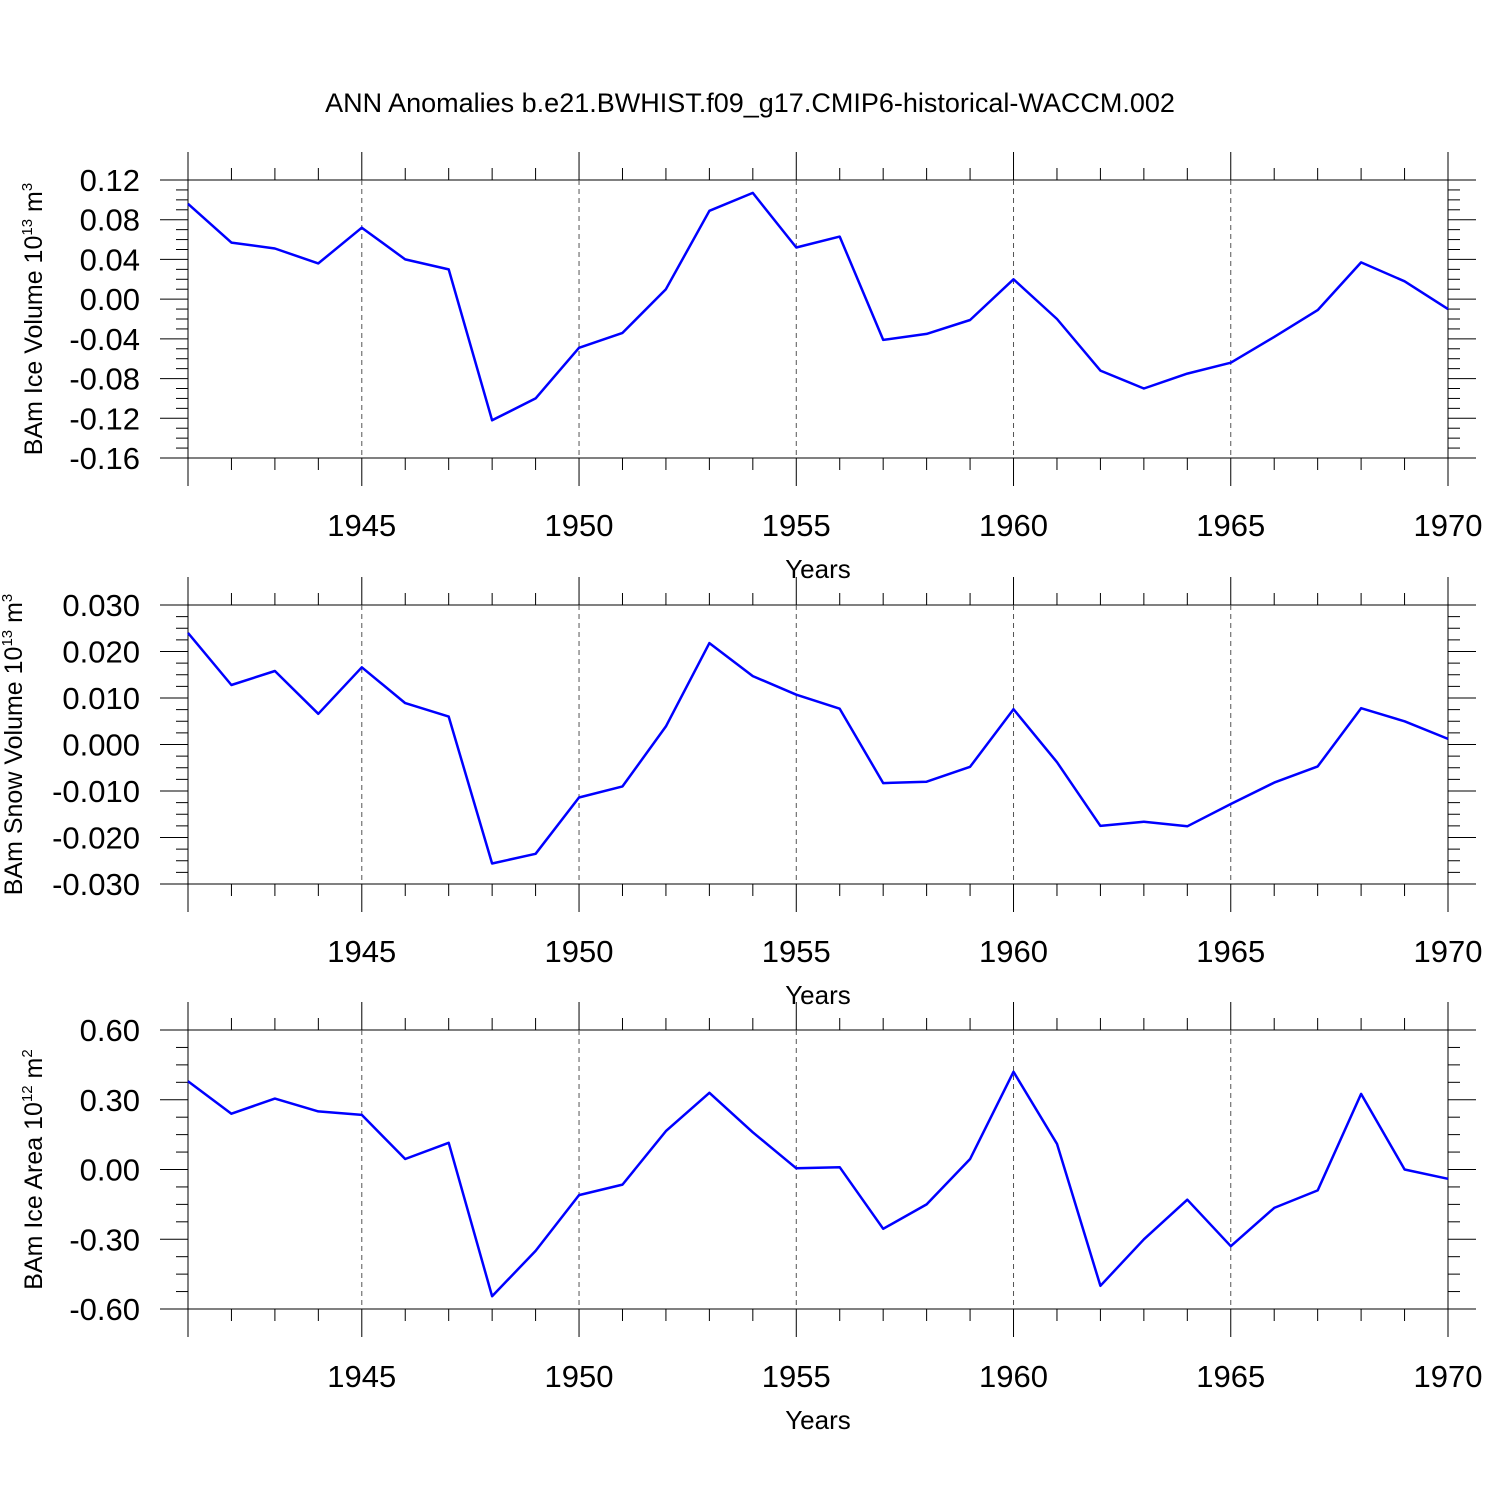 This screenshot has width=1500, height=1500. Describe the element at coordinates (96, 884) in the screenshot. I see `y-tick-label: -0.030` at that location.